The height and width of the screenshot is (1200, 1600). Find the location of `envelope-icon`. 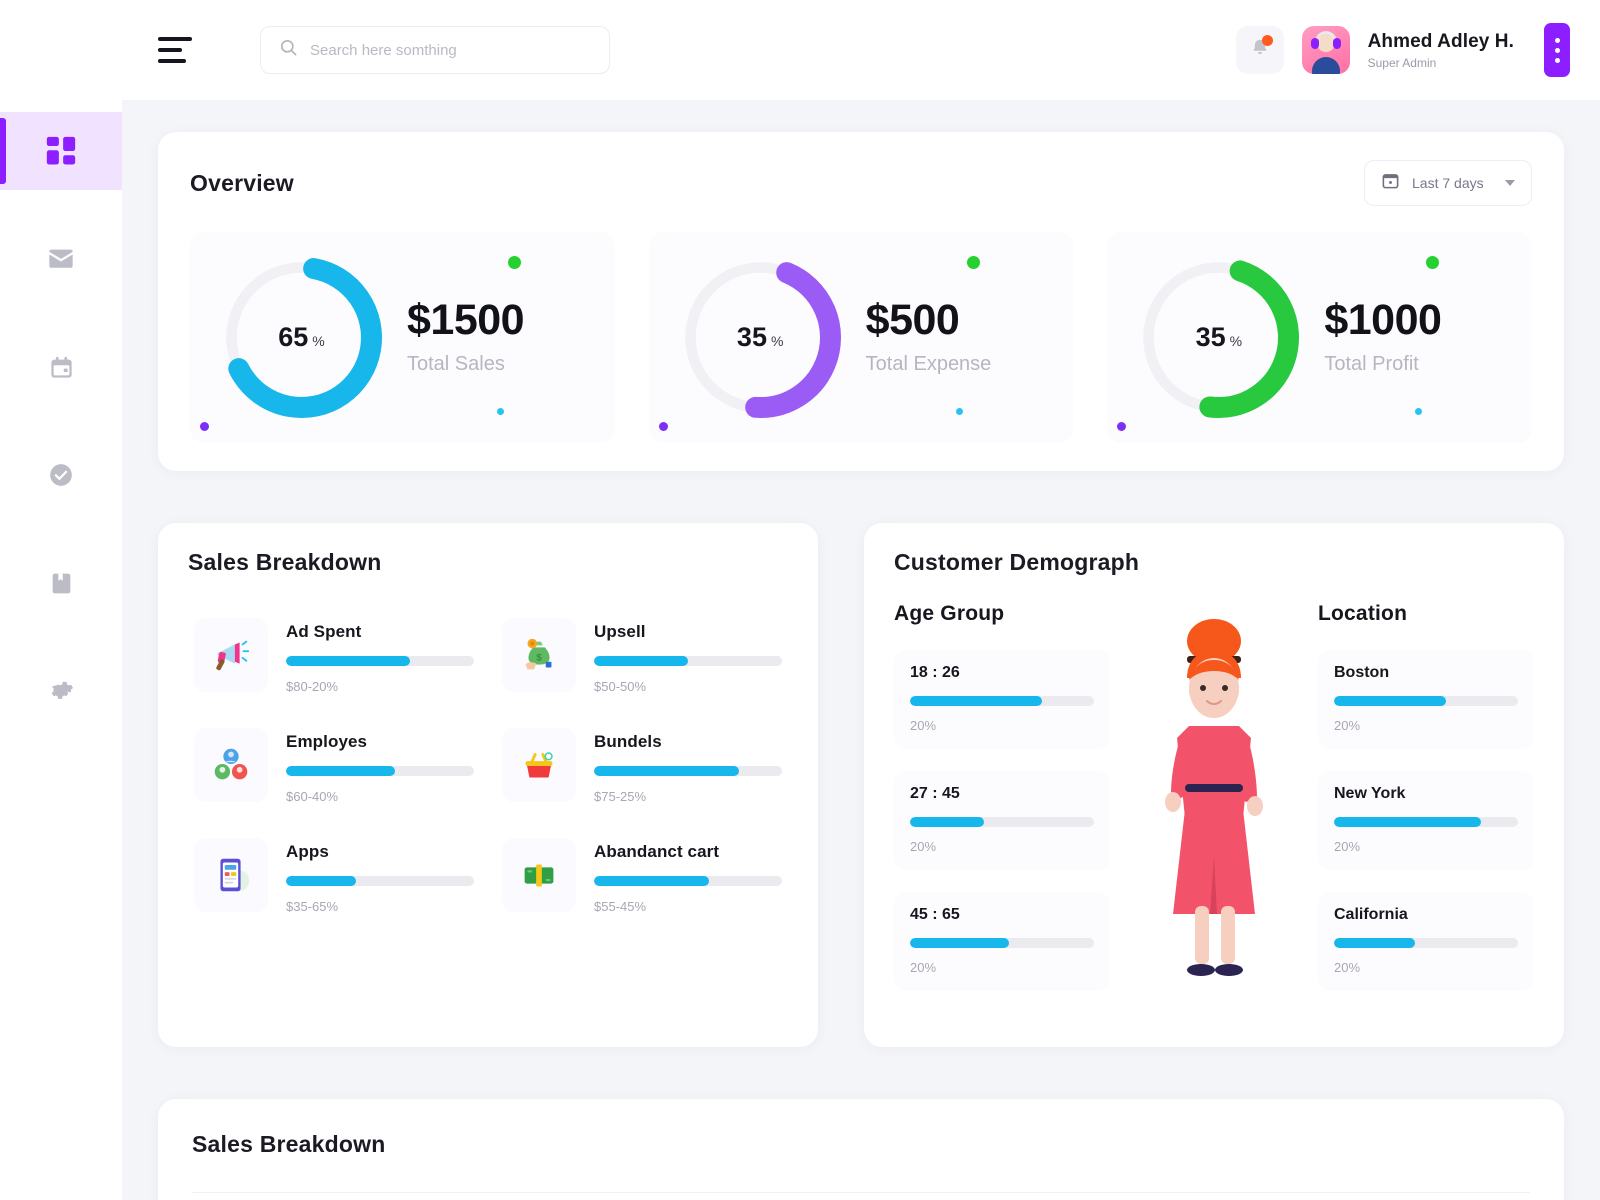

envelope-icon is located at coordinates (61, 259).